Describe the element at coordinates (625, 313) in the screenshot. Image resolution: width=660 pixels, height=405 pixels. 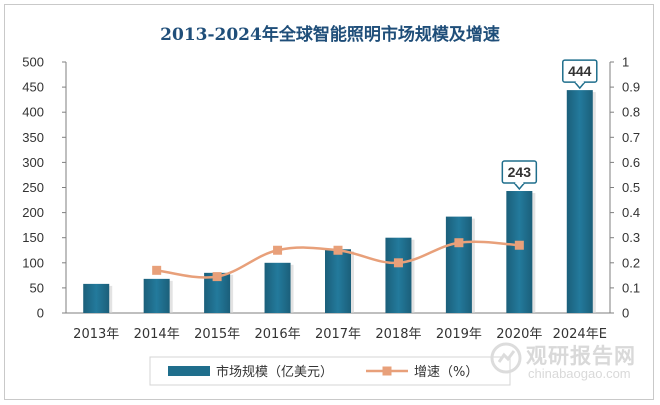
I see `y-right-tick-label: 0` at that location.